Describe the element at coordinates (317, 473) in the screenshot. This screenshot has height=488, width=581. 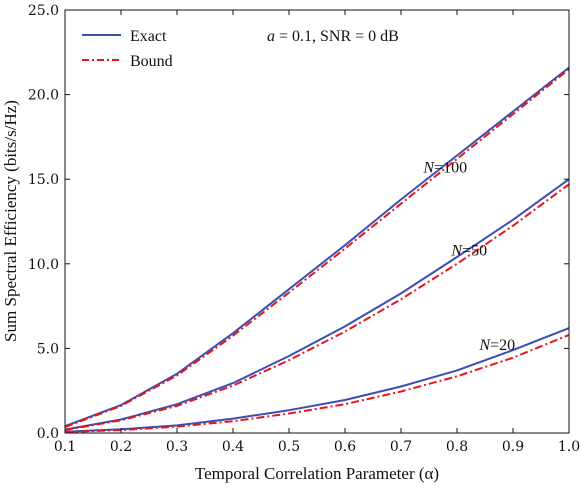
I see `x-axis-title: Temporal Correlation Parameter (α)` at that location.